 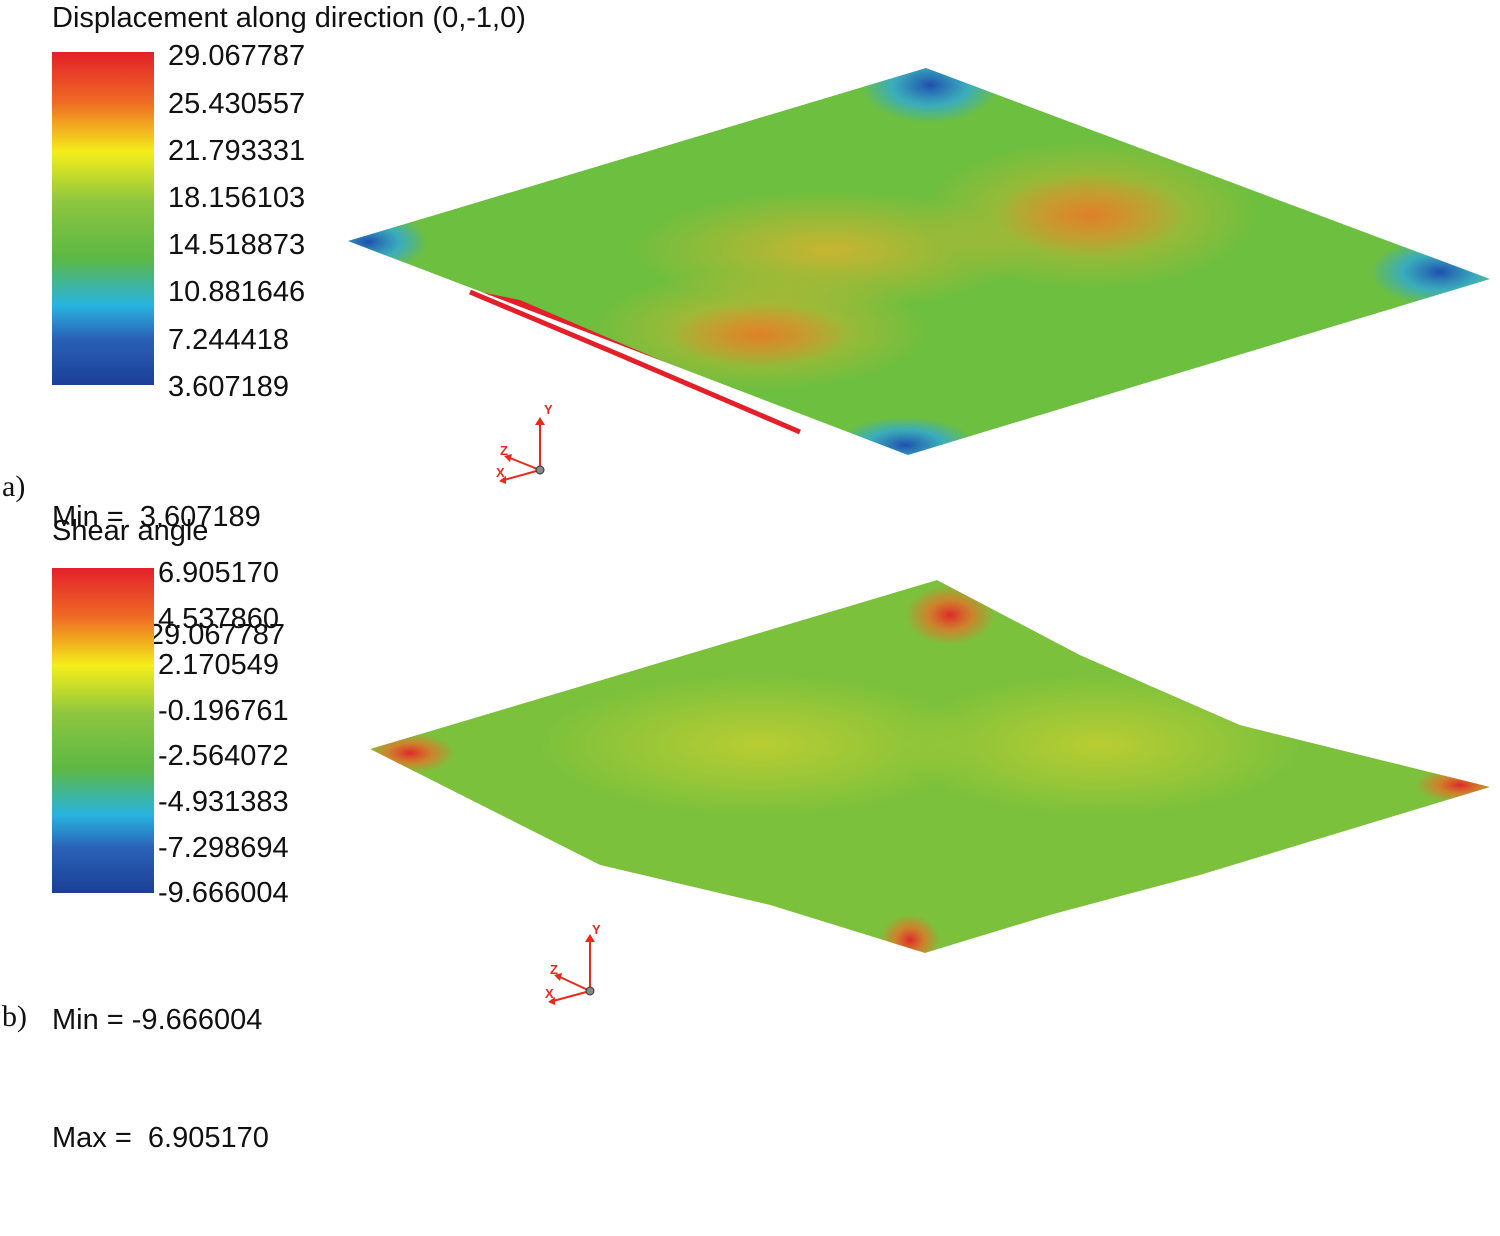 I want to click on min-value: Min = -9.666004, so click(x=157, y=1020).